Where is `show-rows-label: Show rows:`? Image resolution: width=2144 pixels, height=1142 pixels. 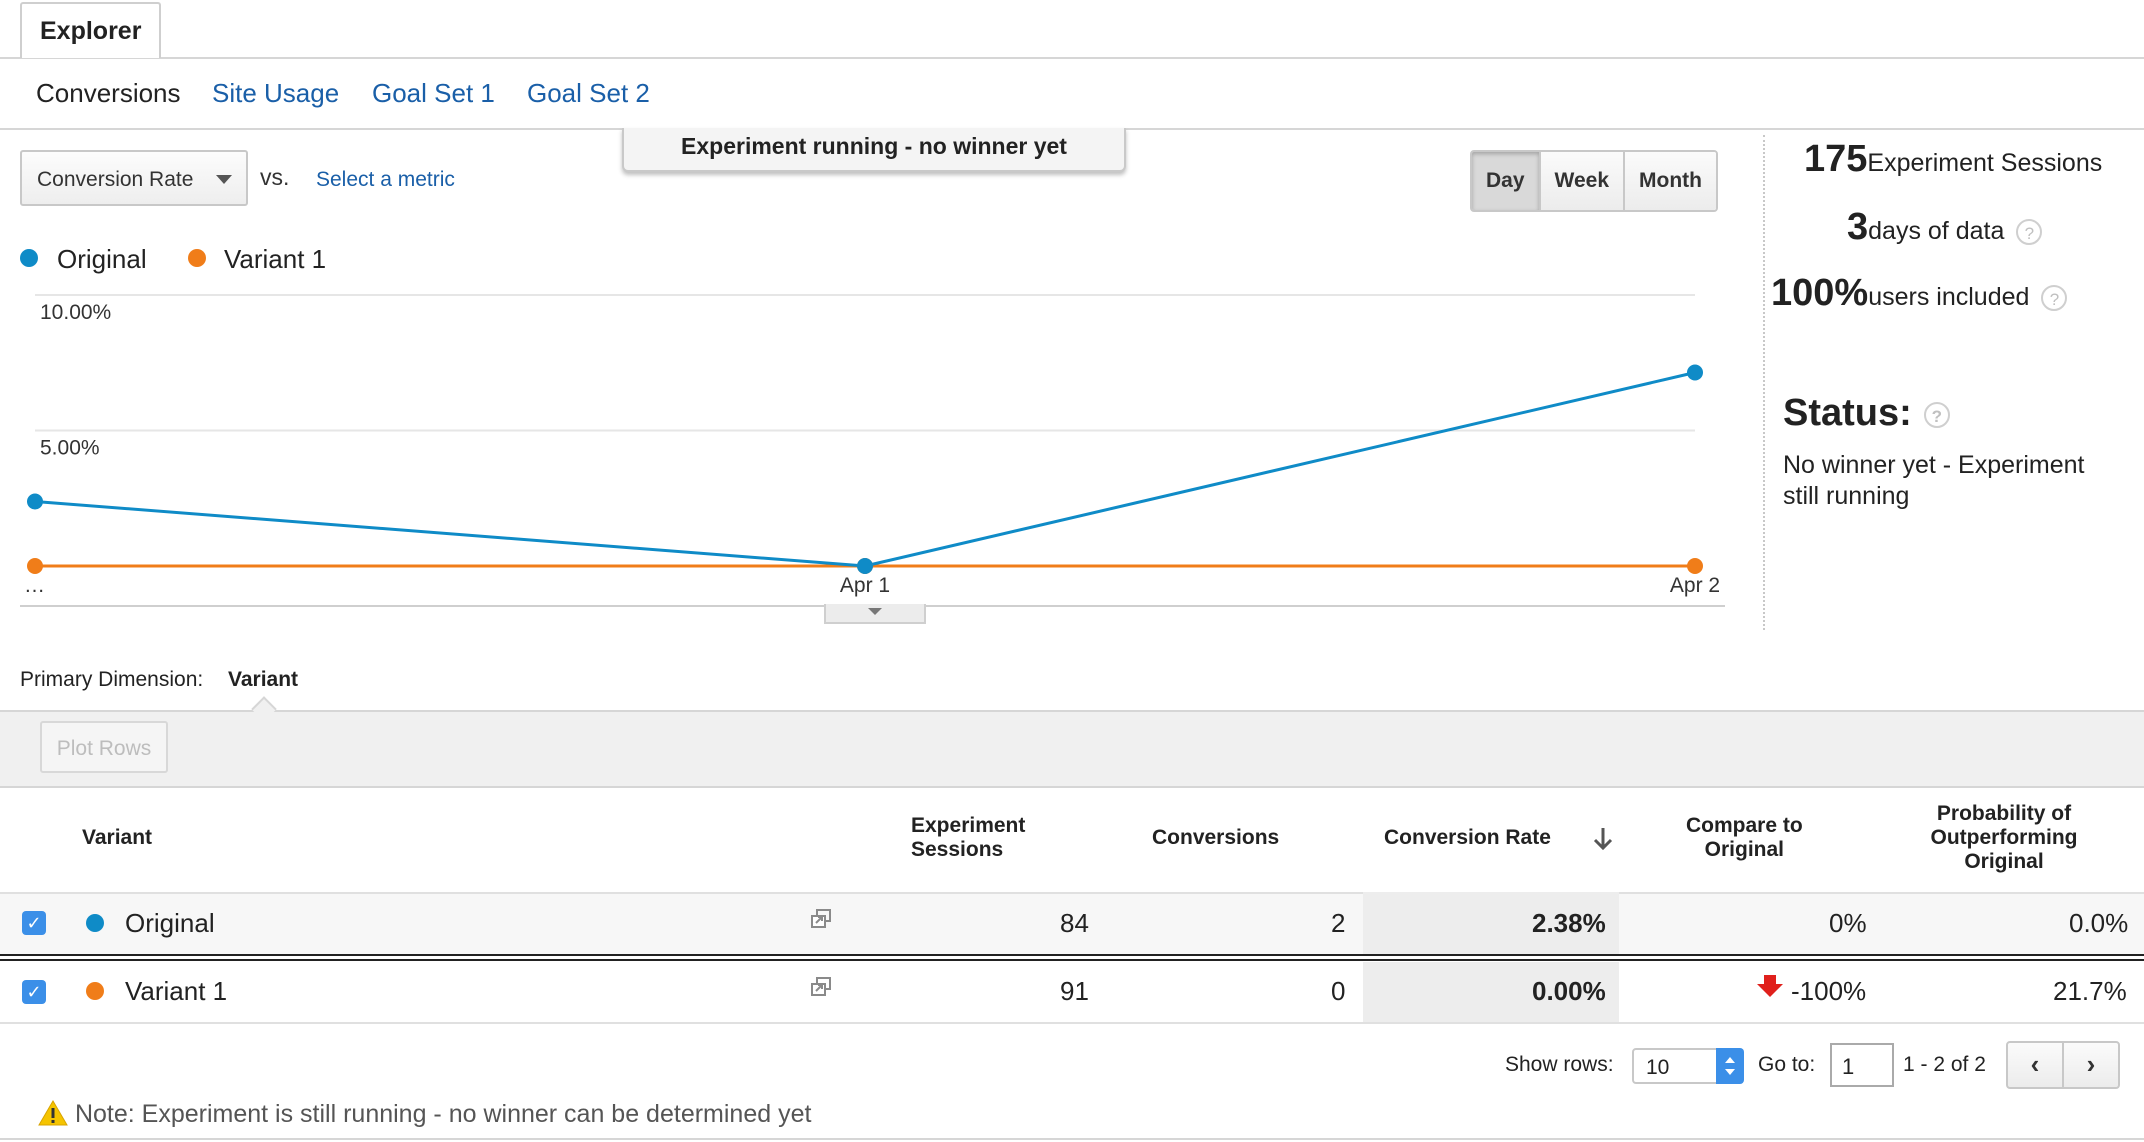 show-rows-label: Show rows: is located at coordinates (1559, 1064).